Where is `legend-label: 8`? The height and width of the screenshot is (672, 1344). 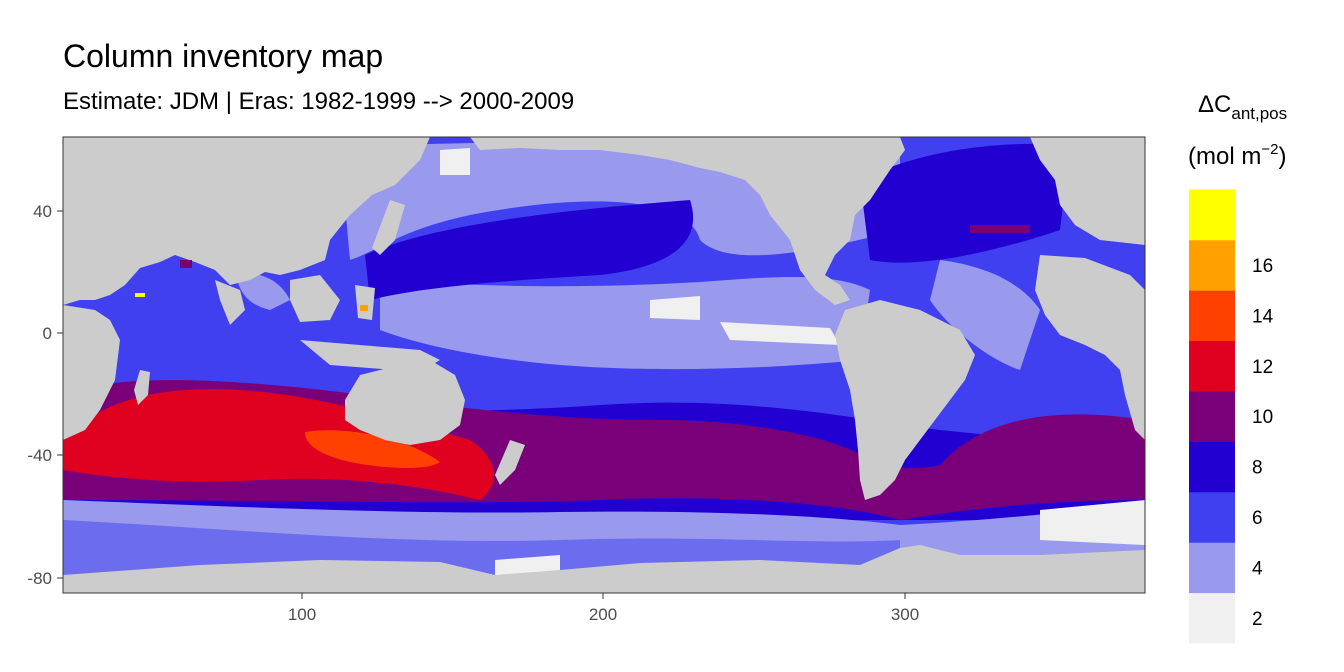 legend-label: 8 is located at coordinates (1257, 468).